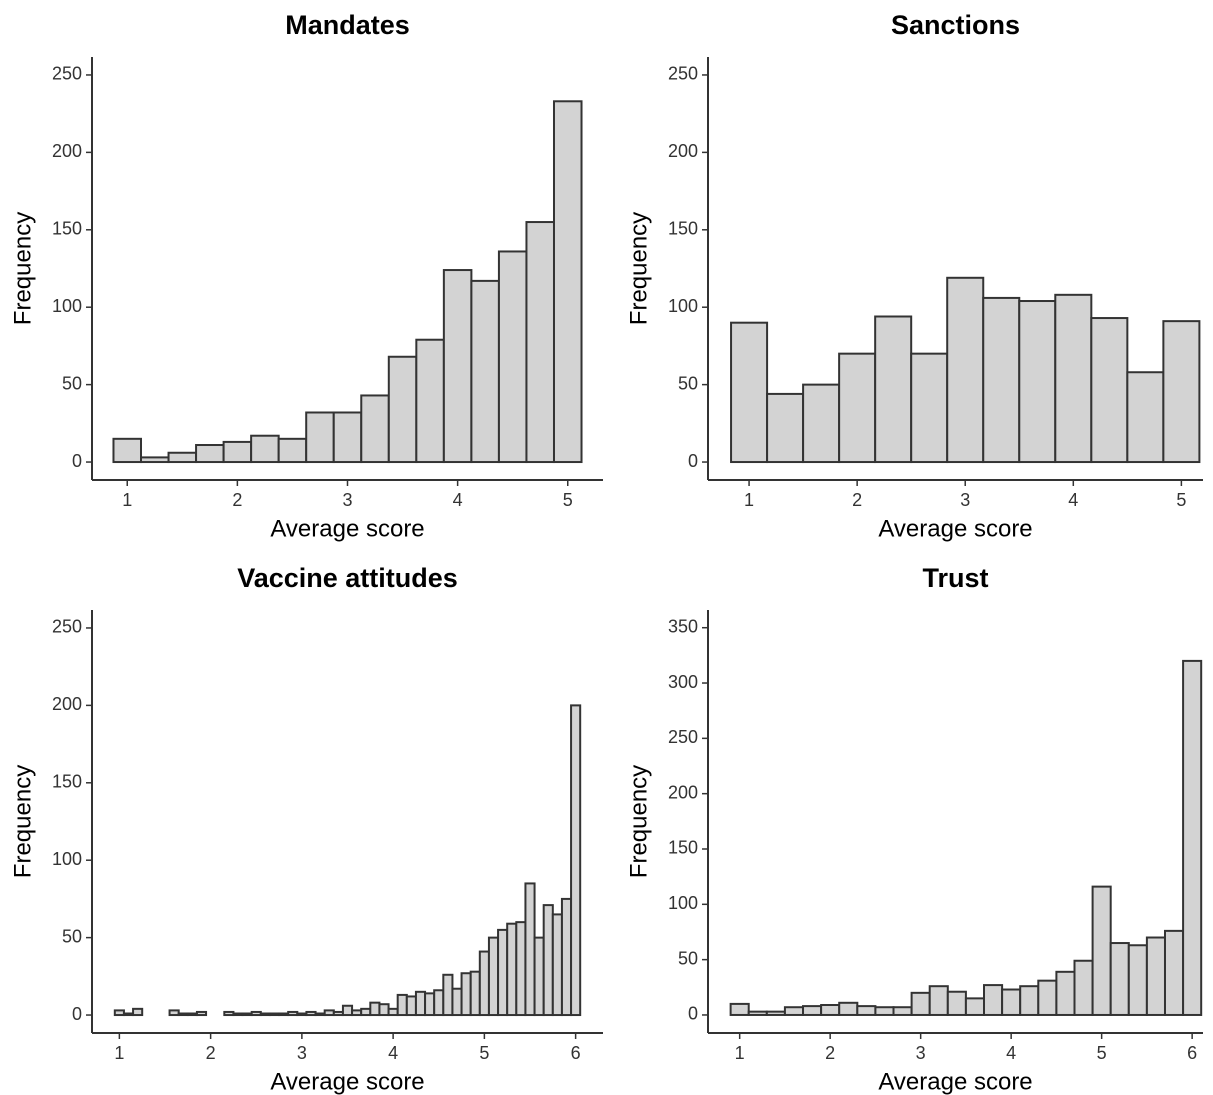  I want to click on chart-title: Sanctions, so click(955, 25).